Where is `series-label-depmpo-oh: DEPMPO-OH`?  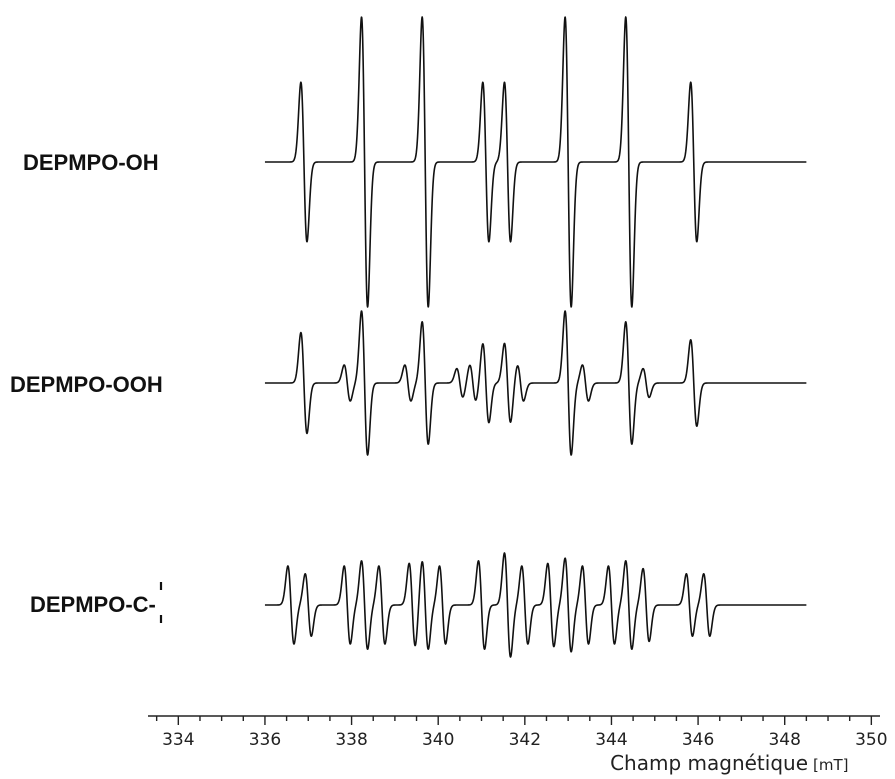
series-label-depmpo-oh: DEPMPO-OH is located at coordinates (91, 162).